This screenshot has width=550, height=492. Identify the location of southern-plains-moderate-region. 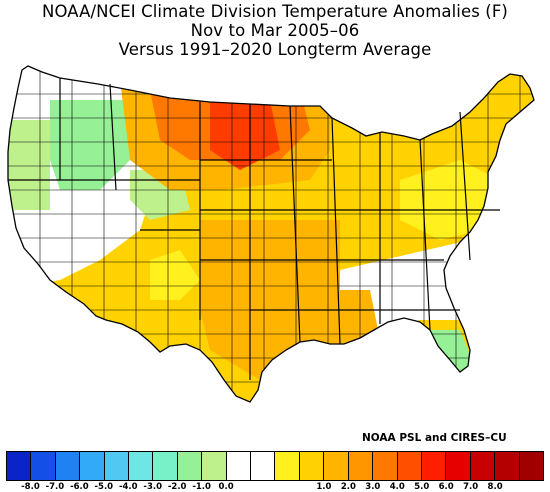
(270, 300).